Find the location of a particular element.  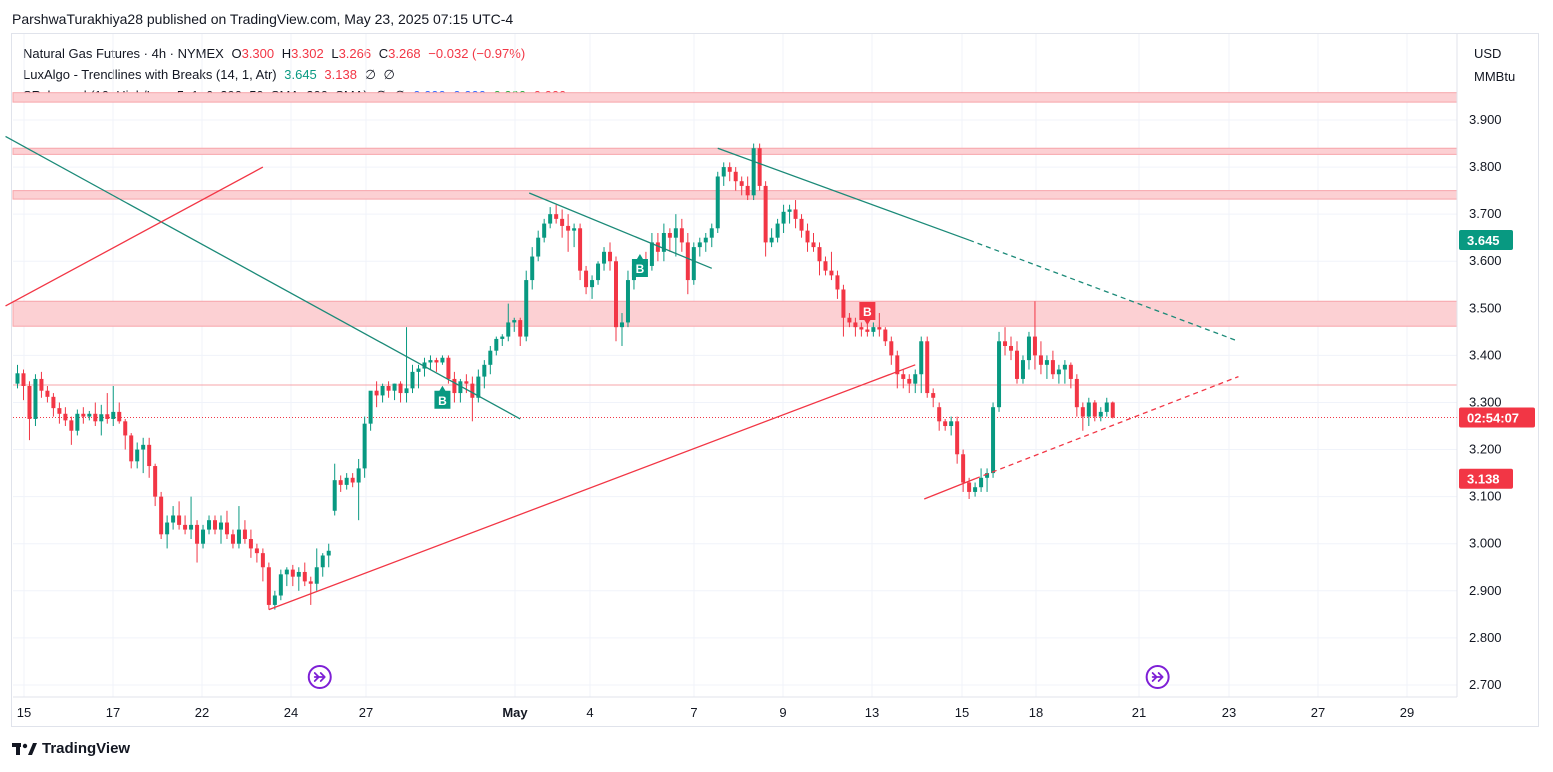

price-tick-label: 3.400 is located at coordinates (1485, 354).